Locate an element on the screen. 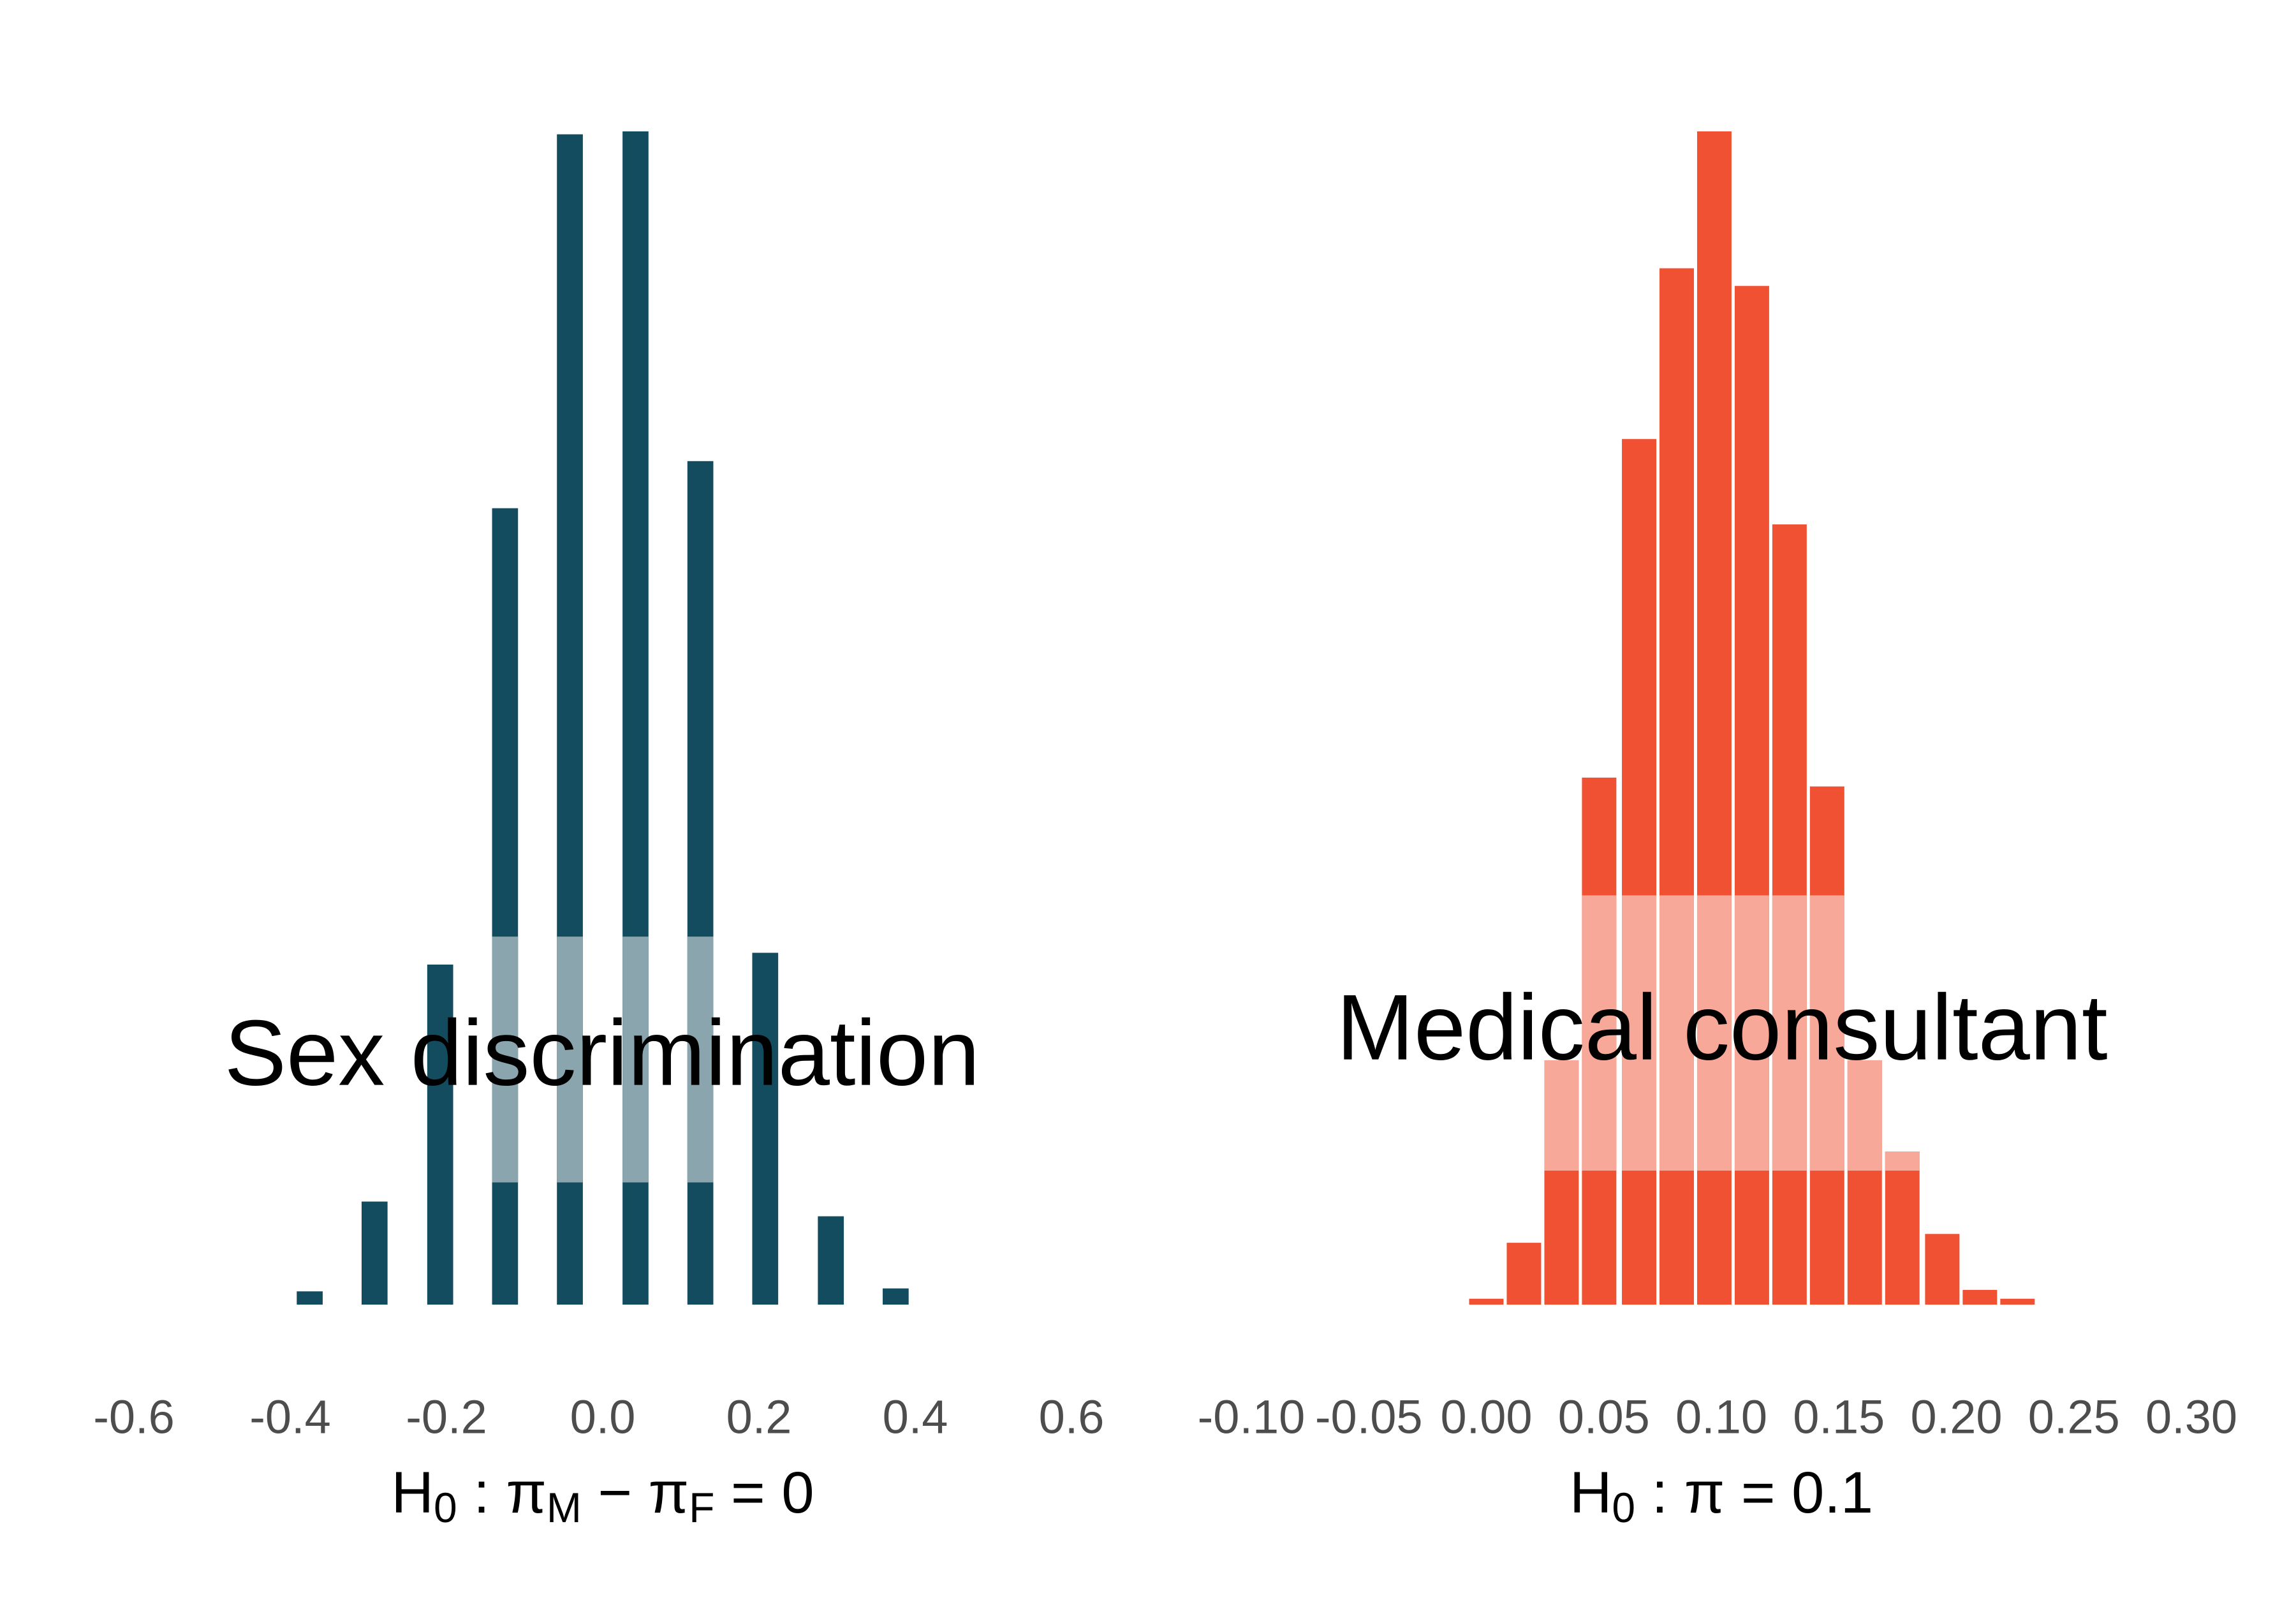 The width and height of the screenshot is (2296, 1607). x-axis-title: H0 : π = 0.1 is located at coordinates (1721, 1495).